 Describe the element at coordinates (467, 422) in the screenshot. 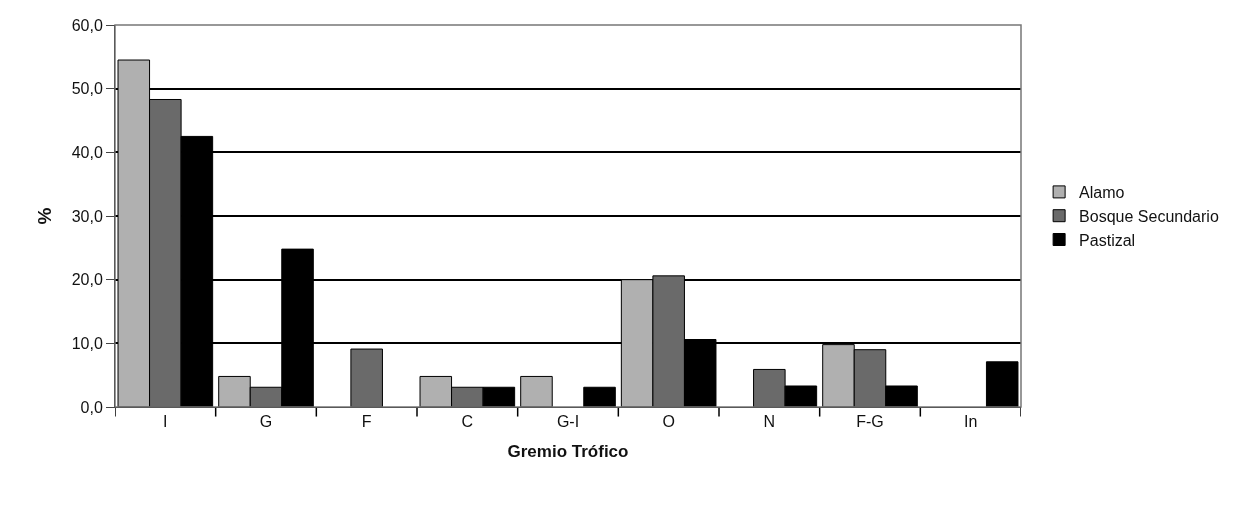

I see `x-tick-label: C` at that location.